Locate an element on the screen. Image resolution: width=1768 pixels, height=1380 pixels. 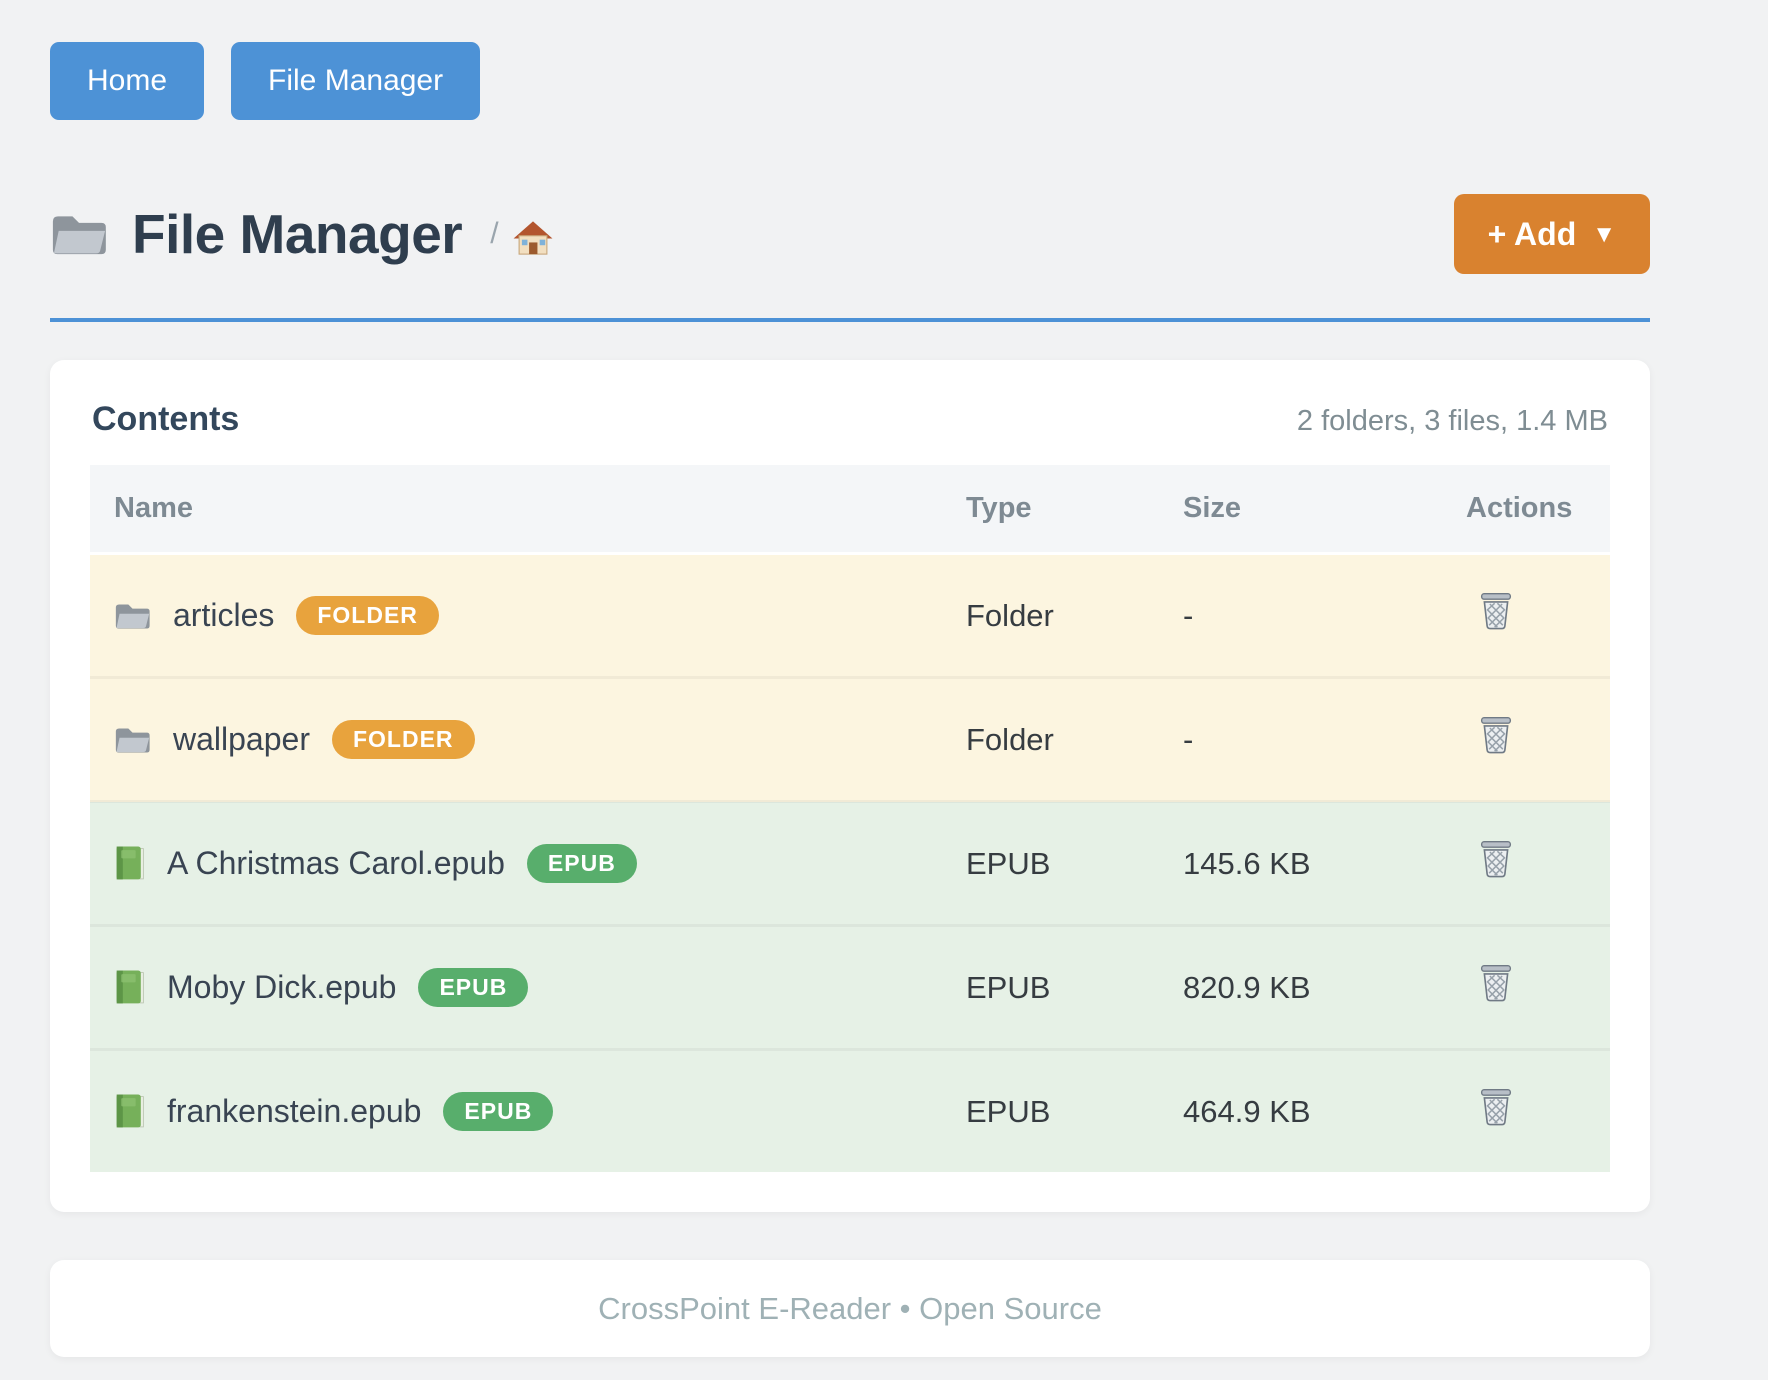
footer-text: CrossPoint E-Reader • Open Source is located at coordinates (850, 1308).